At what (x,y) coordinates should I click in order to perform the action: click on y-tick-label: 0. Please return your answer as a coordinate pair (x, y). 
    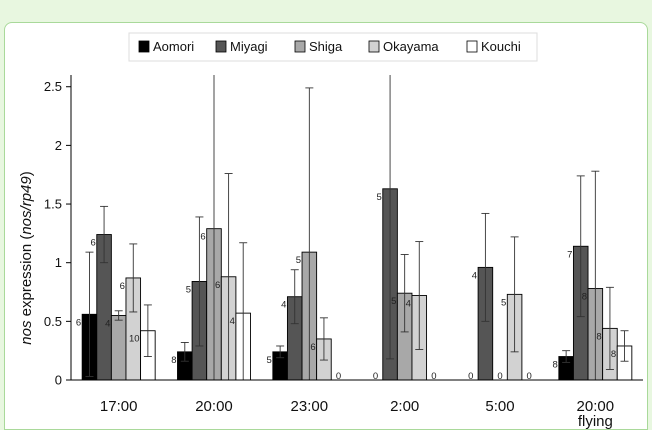
    Looking at the image, I should click on (58, 380).